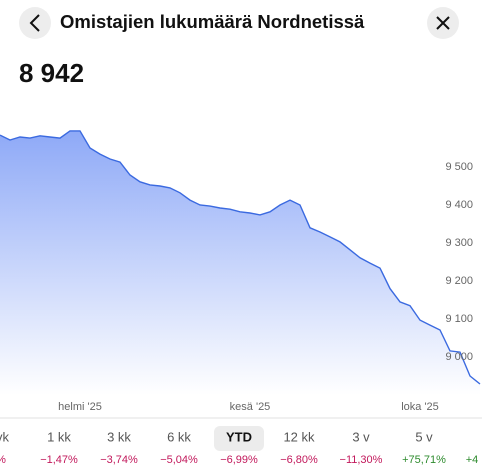 The width and height of the screenshot is (482, 470). Describe the element at coordinates (179, 460) in the screenshot. I see `period-change: −5,04%` at that location.